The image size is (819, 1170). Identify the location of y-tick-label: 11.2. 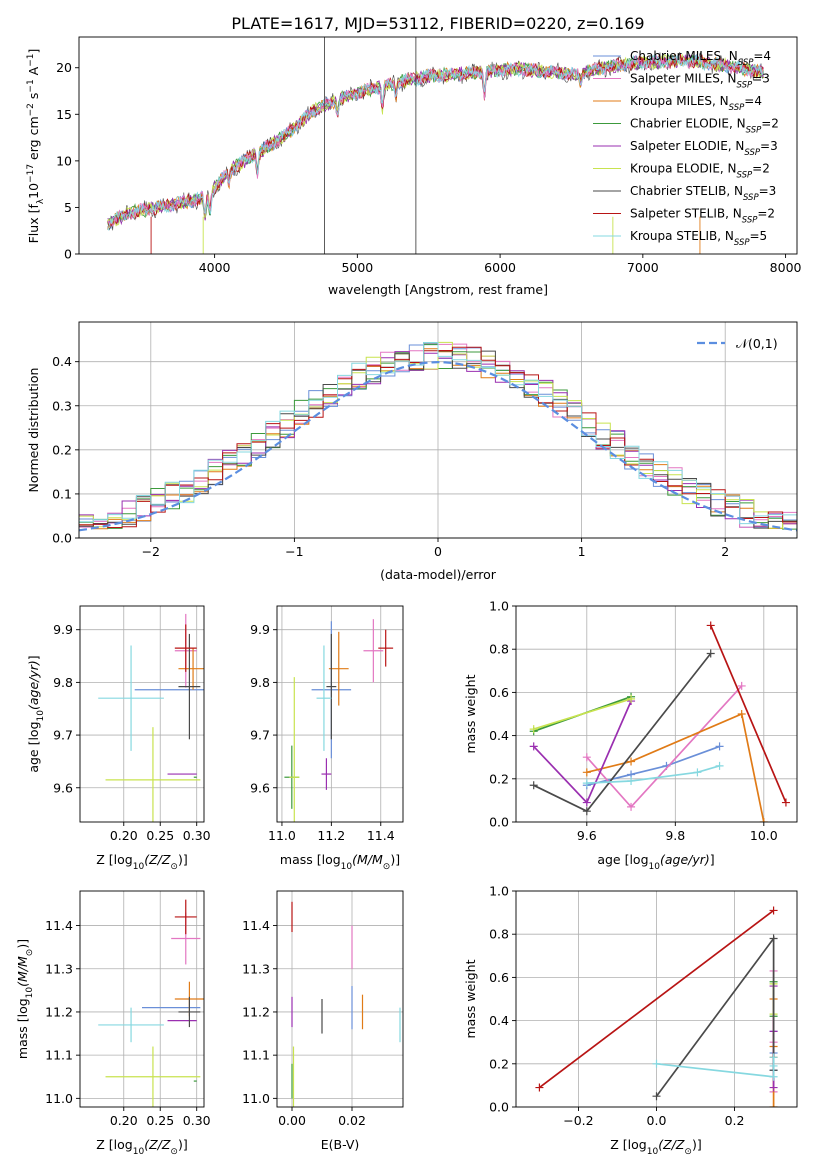
(59, 1011).